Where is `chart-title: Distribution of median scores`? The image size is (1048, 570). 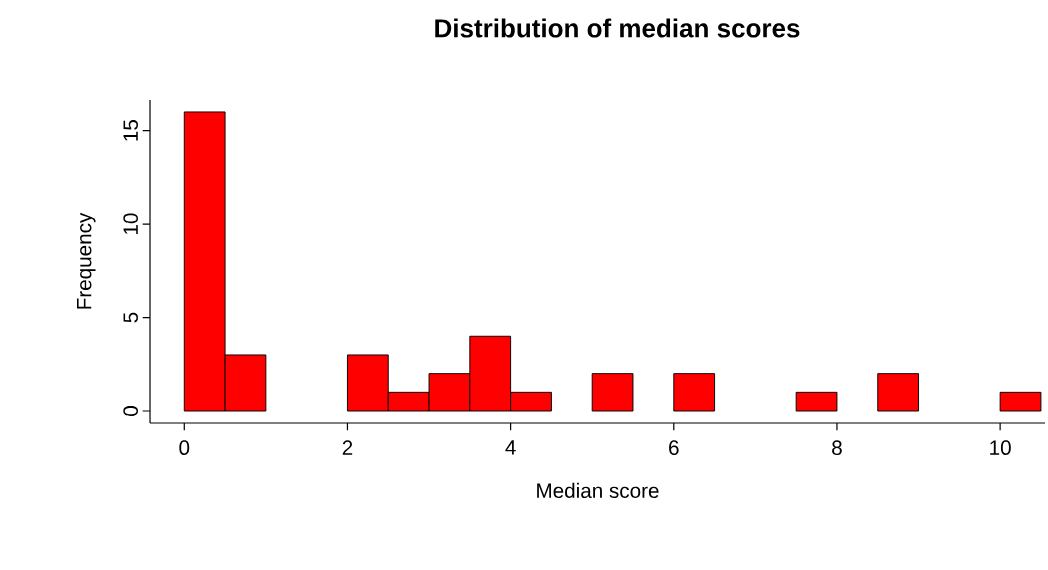 chart-title: Distribution of median scores is located at coordinates (617, 28).